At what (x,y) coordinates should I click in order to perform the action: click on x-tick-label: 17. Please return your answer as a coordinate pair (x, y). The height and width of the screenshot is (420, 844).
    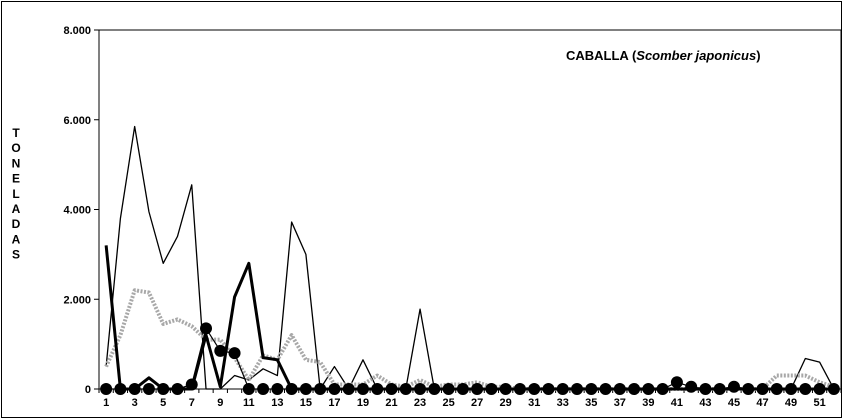
    Looking at the image, I should click on (334, 403).